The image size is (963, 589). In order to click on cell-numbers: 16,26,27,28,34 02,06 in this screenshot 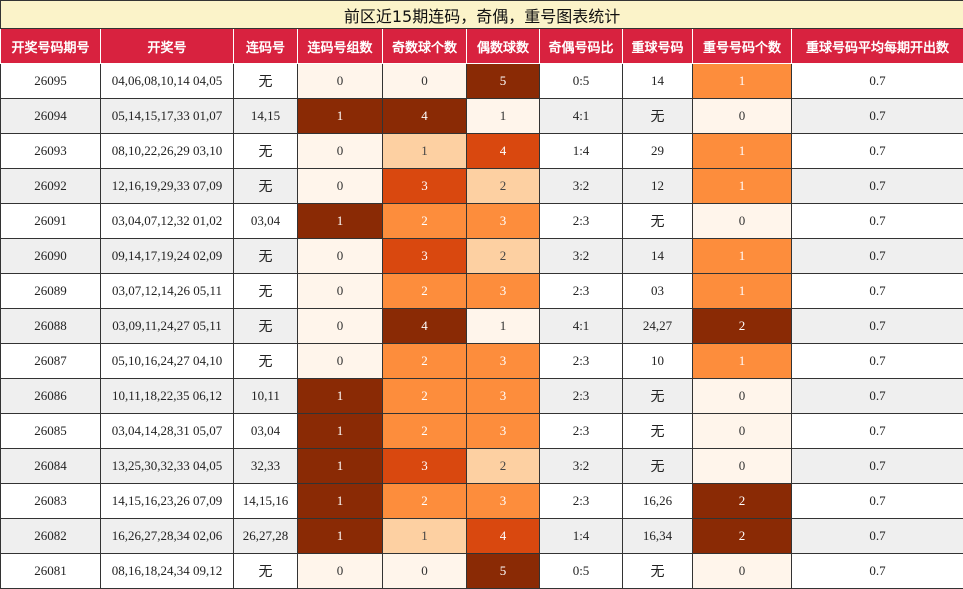, I will do `click(167, 536)`.